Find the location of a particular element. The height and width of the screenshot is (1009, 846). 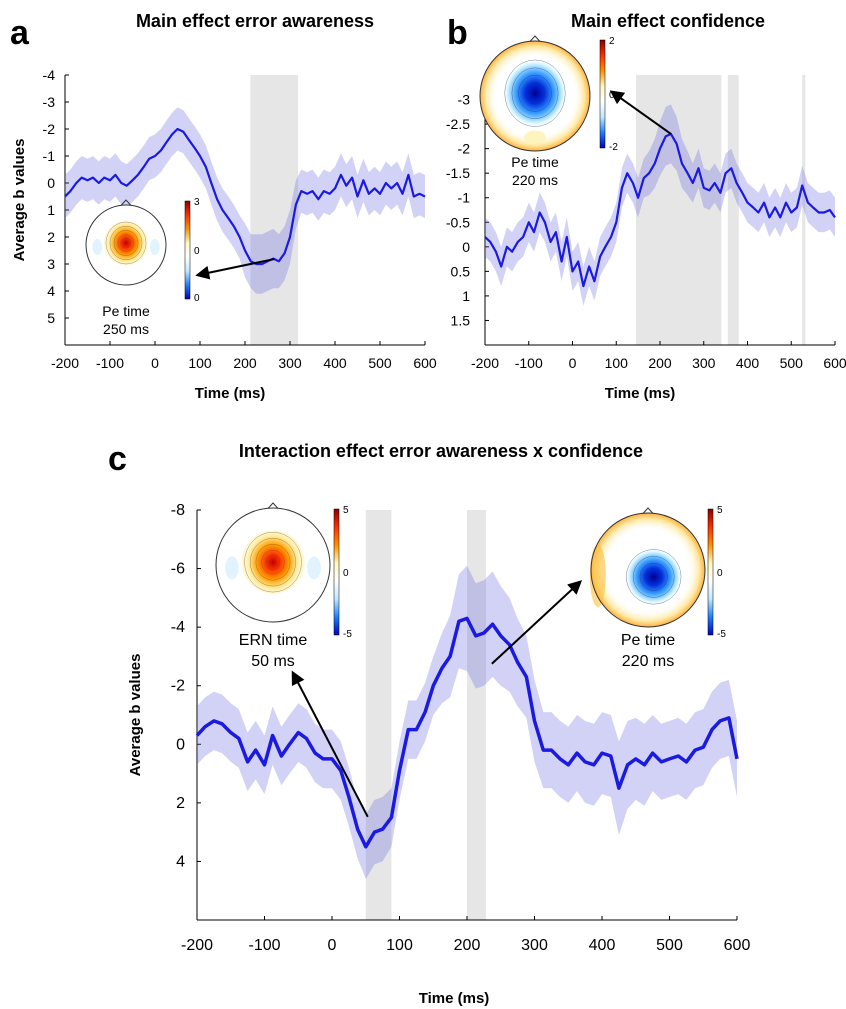

colorbar-tick-label: 3 is located at coordinates (197, 202).